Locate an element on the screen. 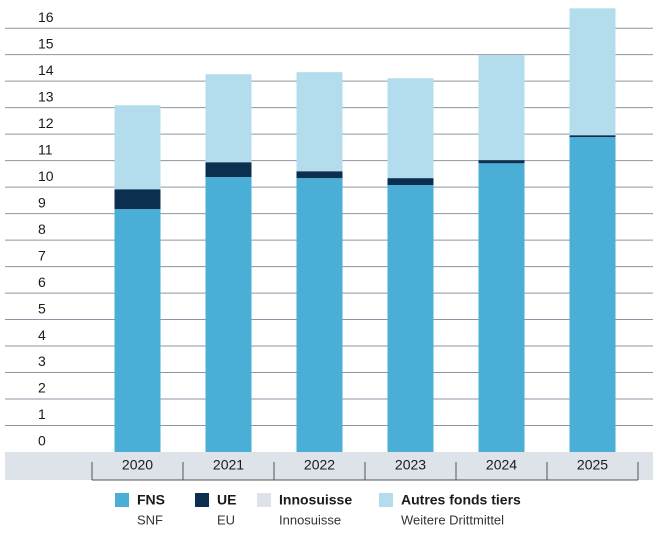 The width and height of the screenshot is (653, 536). x-tick-label: 2023 is located at coordinates (410, 465).